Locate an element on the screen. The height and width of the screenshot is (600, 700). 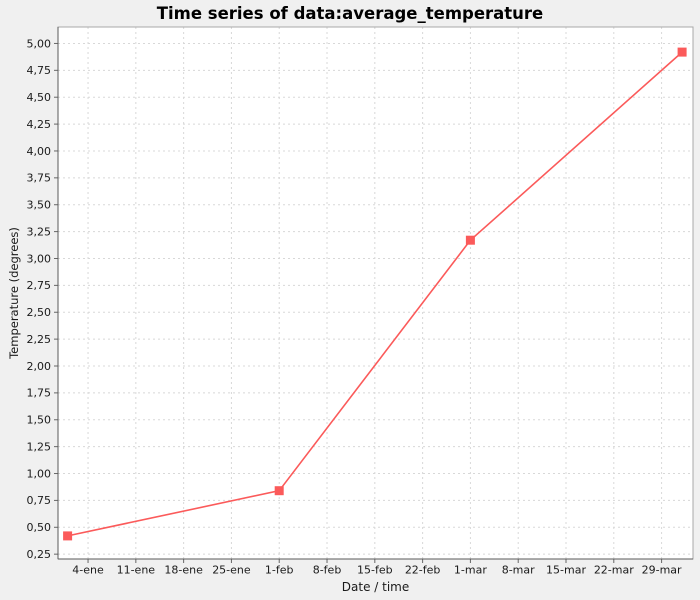
y-tick-label: 0,75 is located at coordinates (39, 500).